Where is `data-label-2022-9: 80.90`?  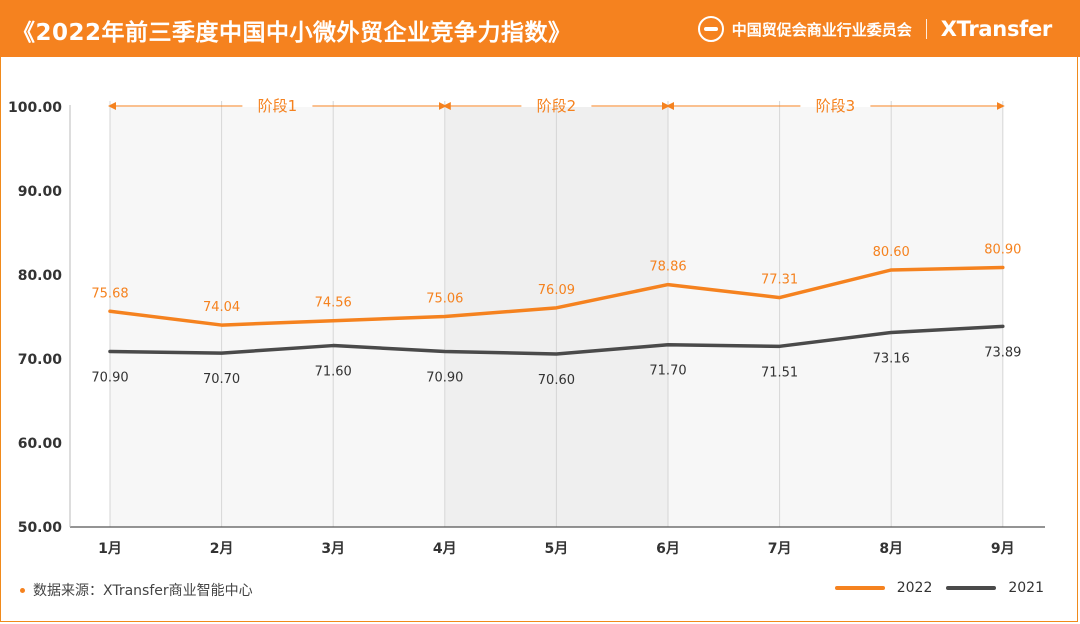
data-label-2022-9: 80.90 is located at coordinates (1002, 249).